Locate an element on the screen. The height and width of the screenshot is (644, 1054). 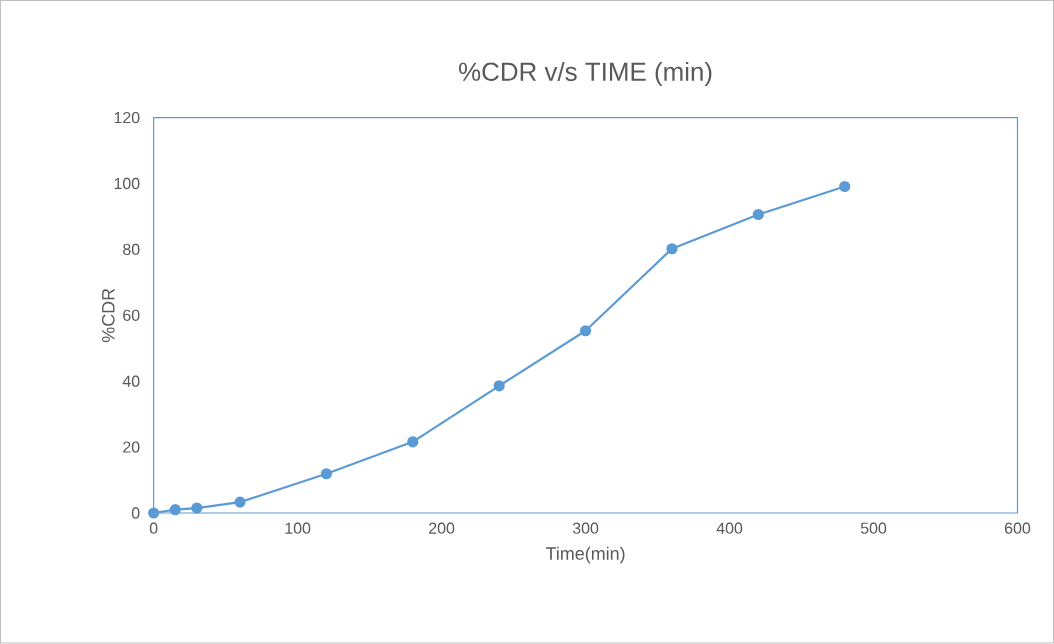
chart-title: %CDR v/s TIME (min) is located at coordinates (585, 74).